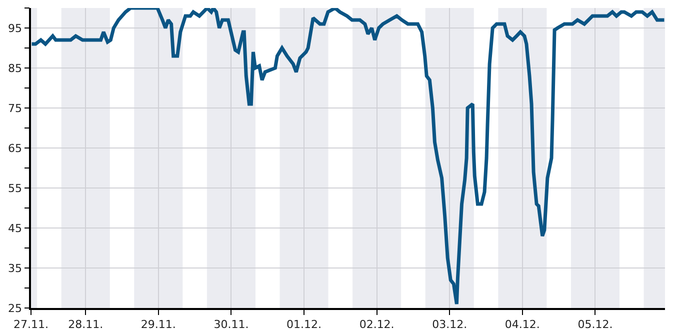 This screenshot has width=685, height=330. I want to click on x-tick-label: 03.12., so click(450, 324).